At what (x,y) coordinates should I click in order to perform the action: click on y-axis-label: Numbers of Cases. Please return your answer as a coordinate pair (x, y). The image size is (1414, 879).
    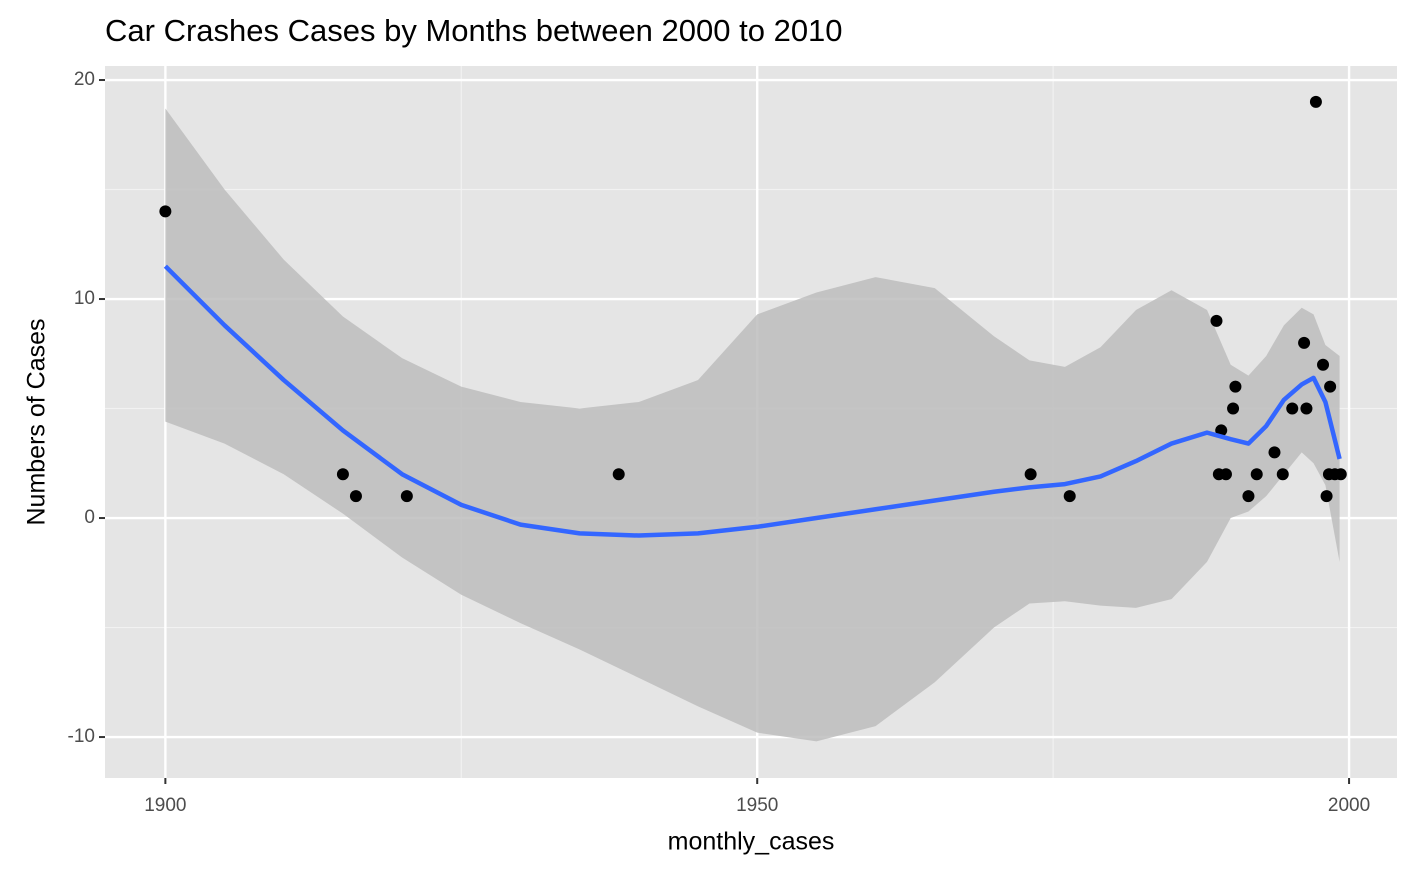
    Looking at the image, I should click on (37, 421).